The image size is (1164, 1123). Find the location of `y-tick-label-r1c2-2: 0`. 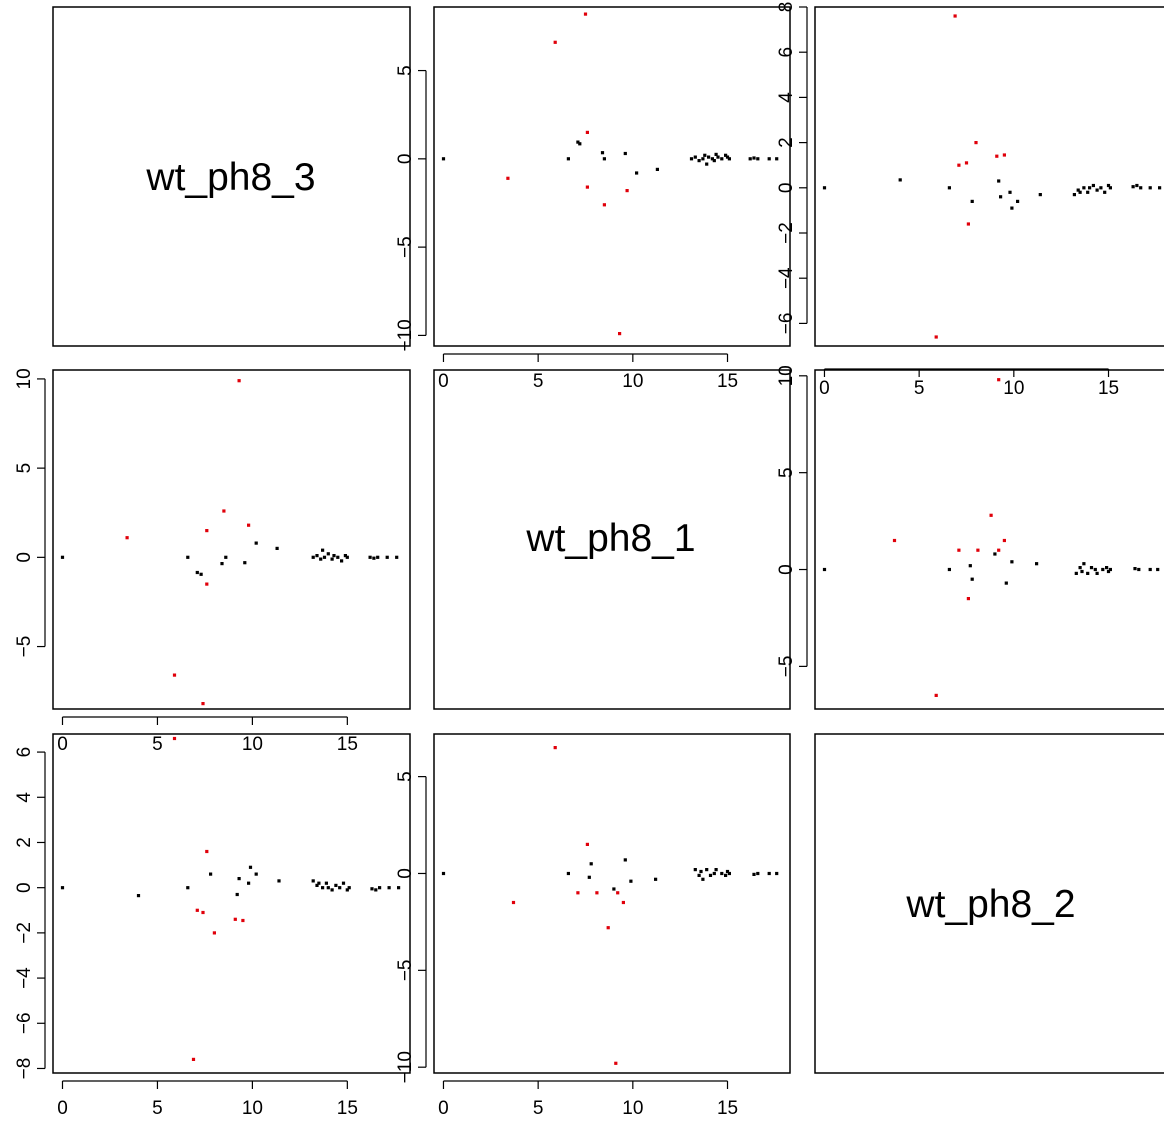

y-tick-label-r1c2-2: 0 is located at coordinates (405, 159).